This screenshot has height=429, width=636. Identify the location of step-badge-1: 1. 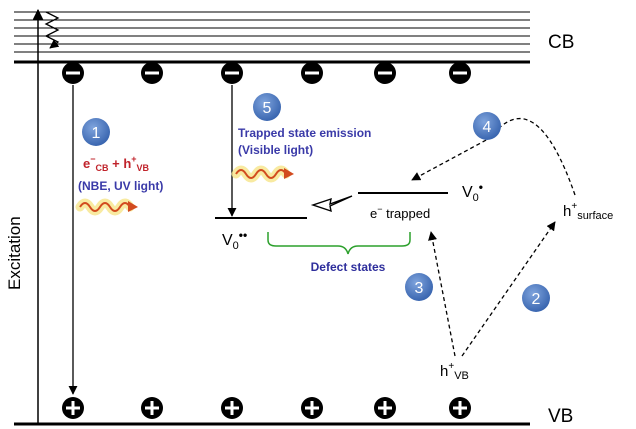
(96, 132).